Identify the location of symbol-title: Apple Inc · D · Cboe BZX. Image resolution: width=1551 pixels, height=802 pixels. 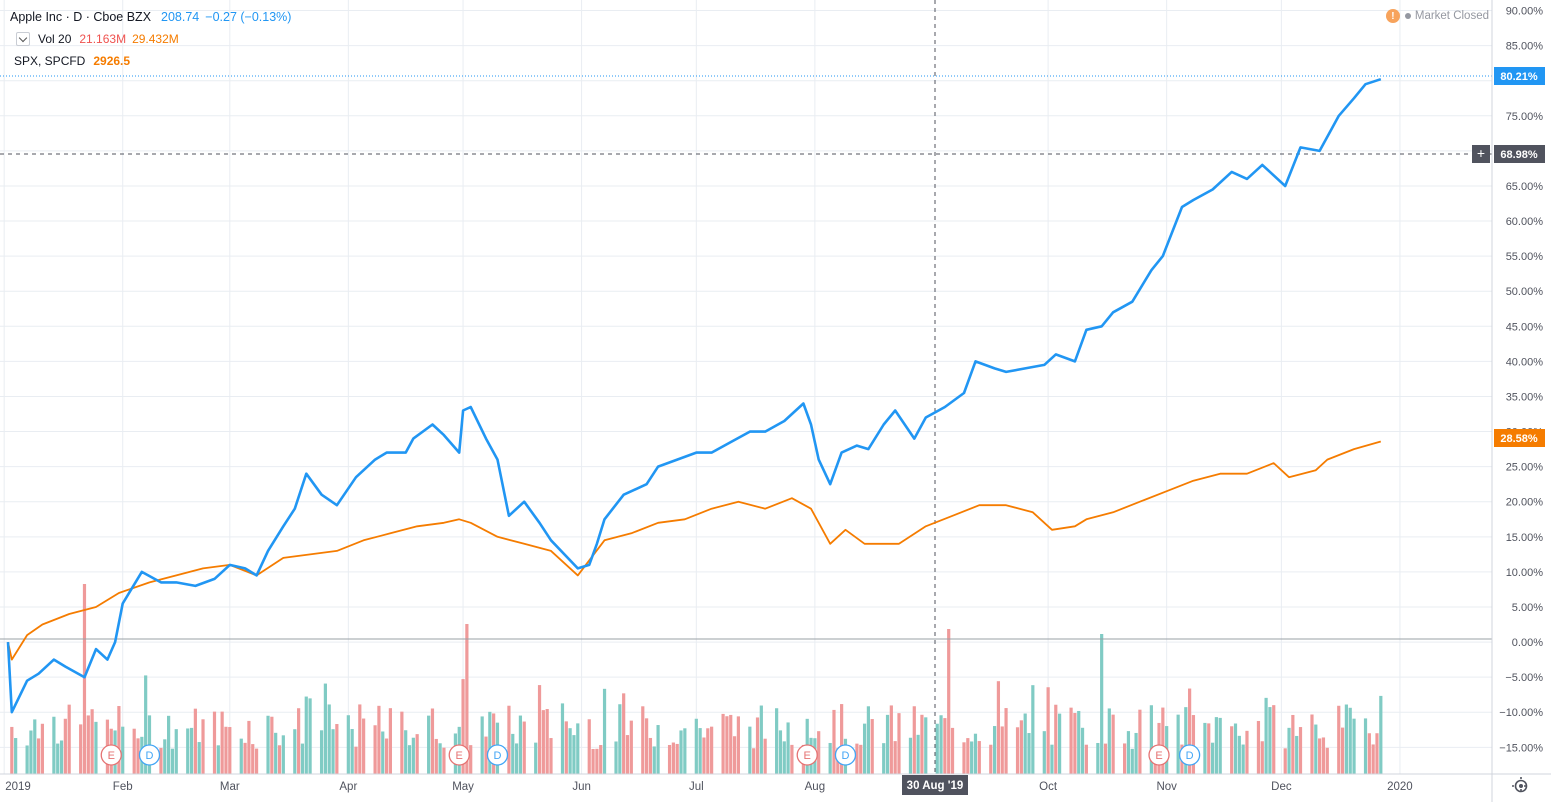
(81, 16).